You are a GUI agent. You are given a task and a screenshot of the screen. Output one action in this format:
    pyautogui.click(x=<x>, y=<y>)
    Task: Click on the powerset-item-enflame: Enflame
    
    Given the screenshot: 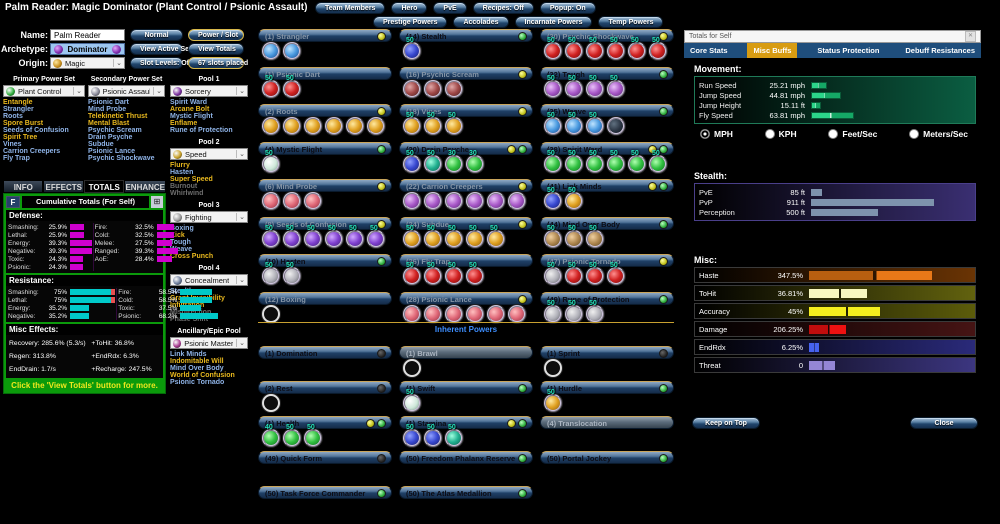 What is the action you would take?
    pyautogui.click(x=184, y=123)
    